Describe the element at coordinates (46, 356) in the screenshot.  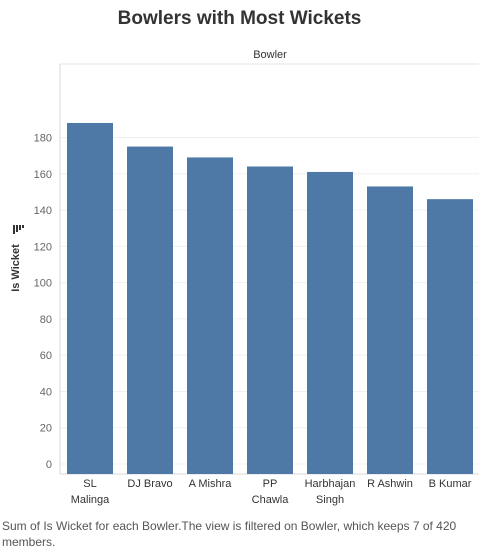
I see `y-tick-label-60: 60` at that location.